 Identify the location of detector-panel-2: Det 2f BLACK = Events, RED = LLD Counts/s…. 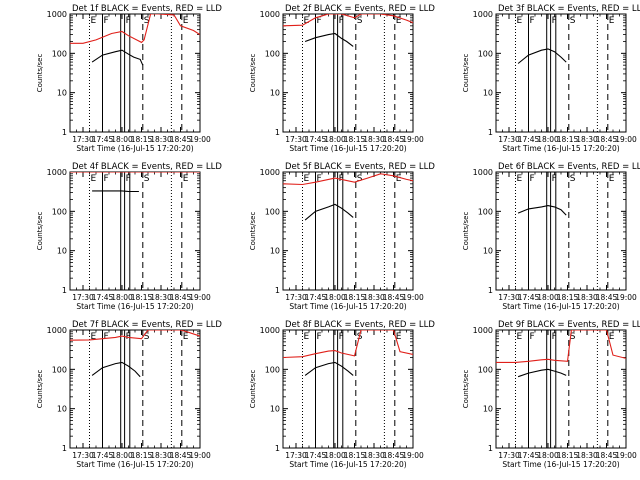
(342, 78).